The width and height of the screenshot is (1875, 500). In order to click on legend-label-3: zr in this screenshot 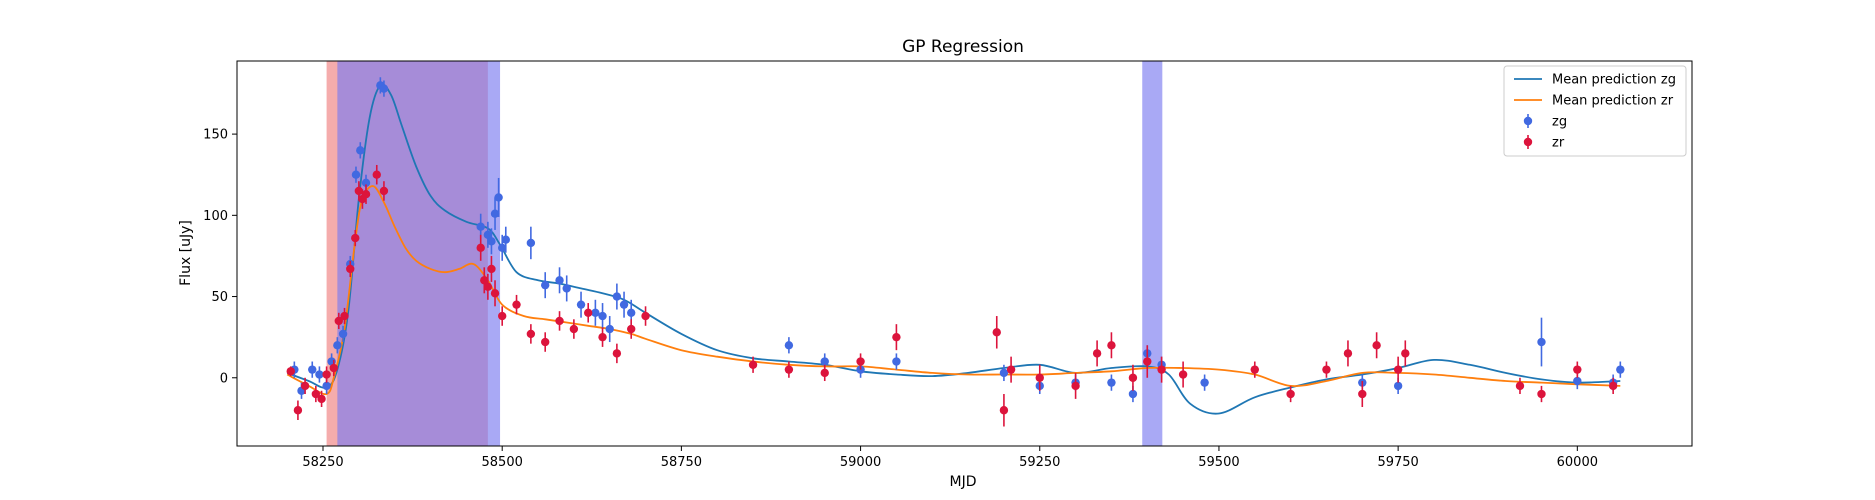, I will do `click(1558, 143)`.